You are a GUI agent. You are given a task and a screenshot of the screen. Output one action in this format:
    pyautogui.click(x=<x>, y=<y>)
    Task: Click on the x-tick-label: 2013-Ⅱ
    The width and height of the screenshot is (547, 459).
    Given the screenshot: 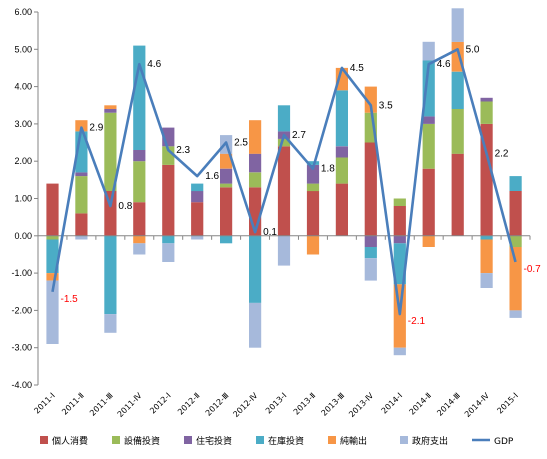 What is the action you would take?
    pyautogui.click(x=305, y=404)
    